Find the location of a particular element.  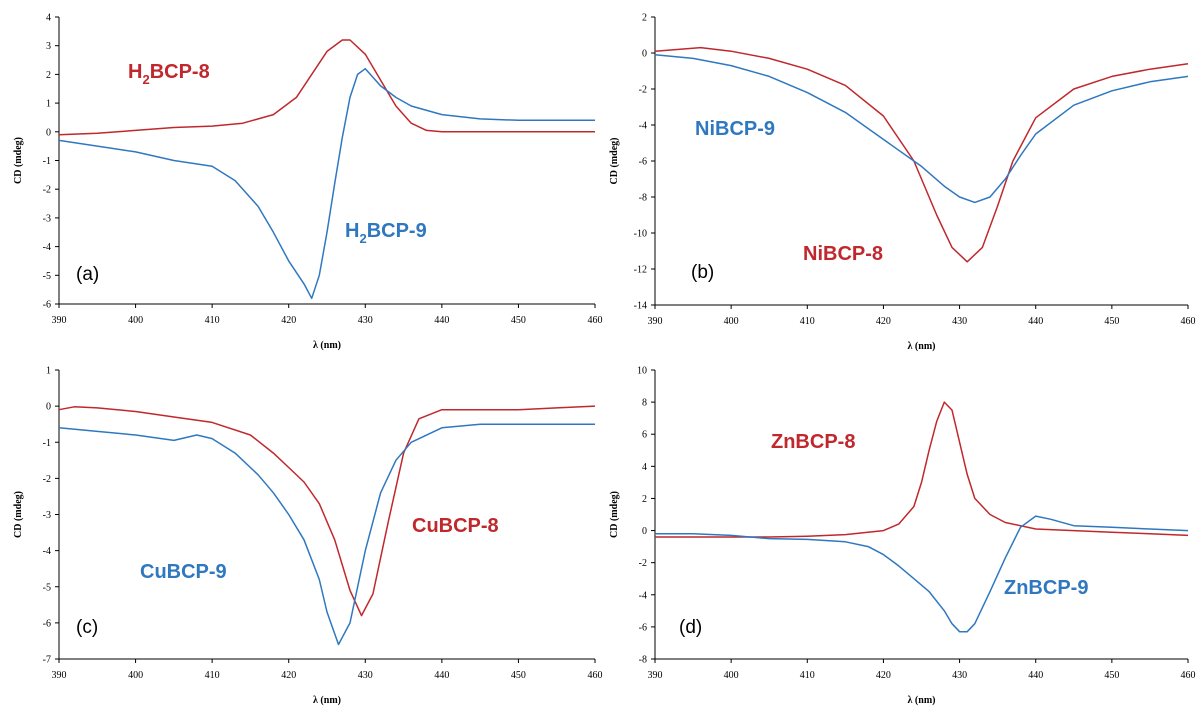

y-tick-label: -7 is located at coordinates (47, 660).